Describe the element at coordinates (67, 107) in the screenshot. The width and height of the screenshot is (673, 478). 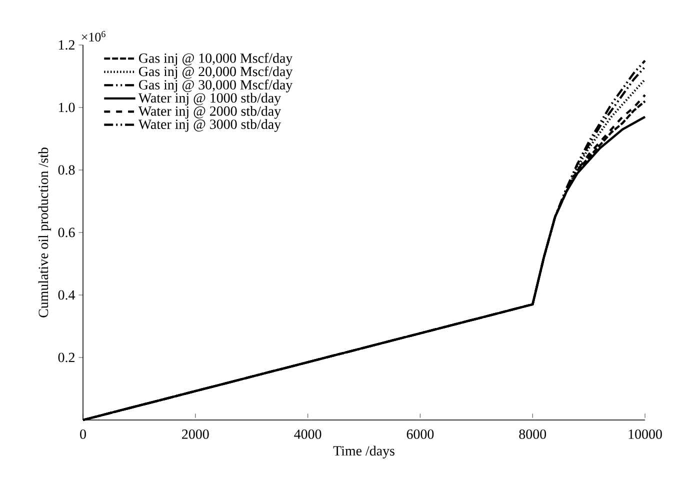
I see `y-tick-label: 1.0` at that location.